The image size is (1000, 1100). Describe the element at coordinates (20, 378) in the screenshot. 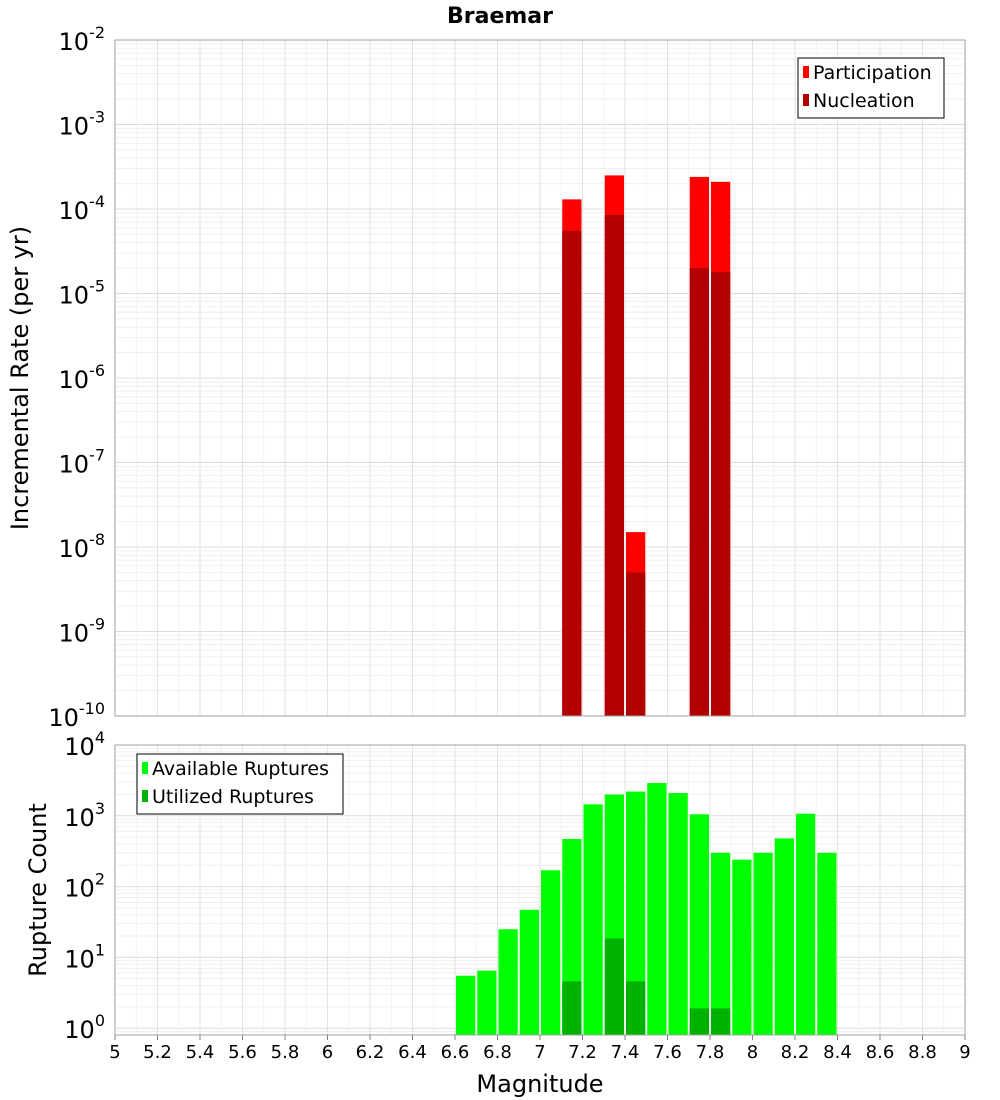

I see `top-y-axis-label: Incremental Rate (per yr)` at that location.